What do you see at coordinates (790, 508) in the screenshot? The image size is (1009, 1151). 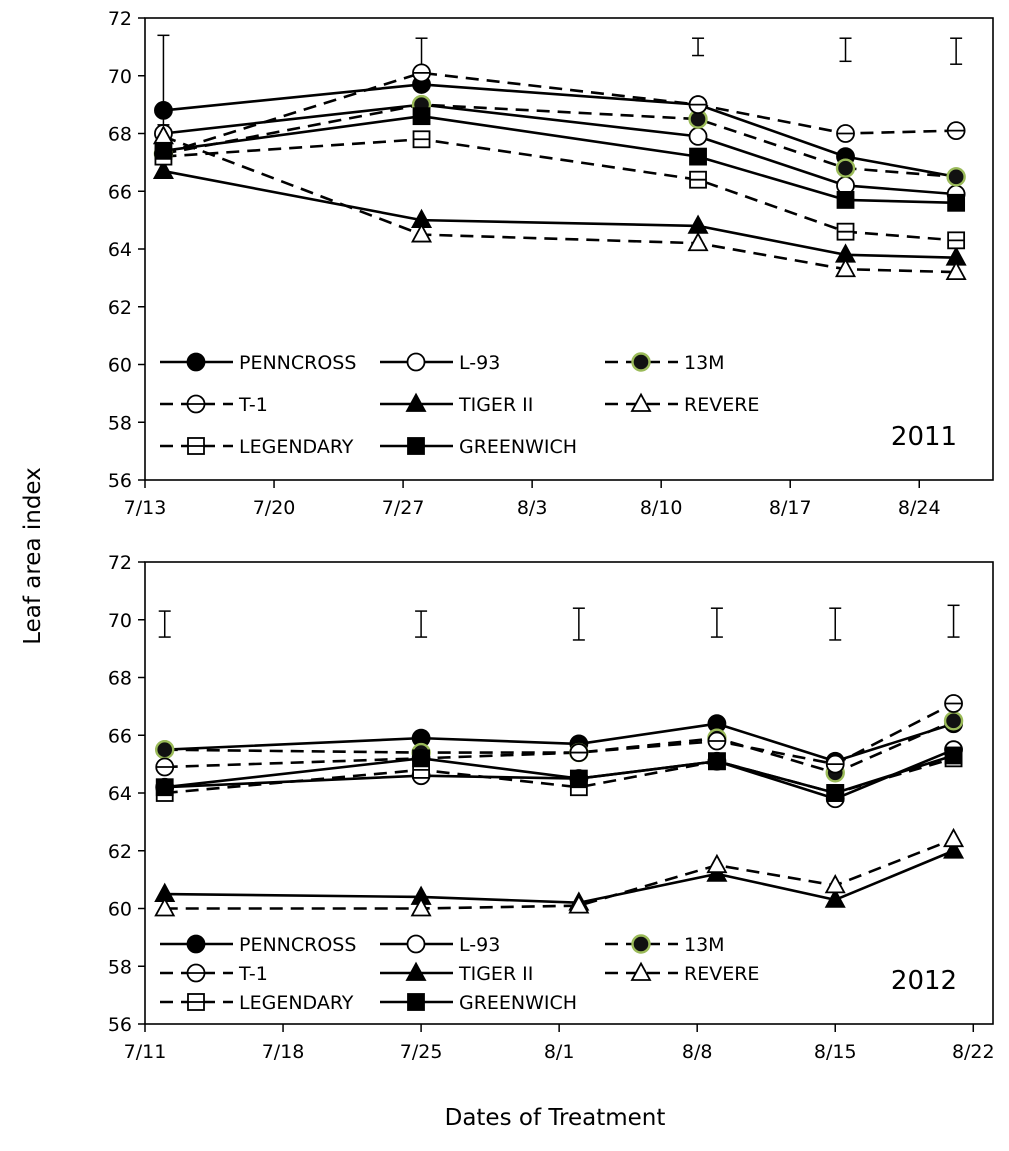 I see `x-tick-label: 8/17` at bounding box center [790, 508].